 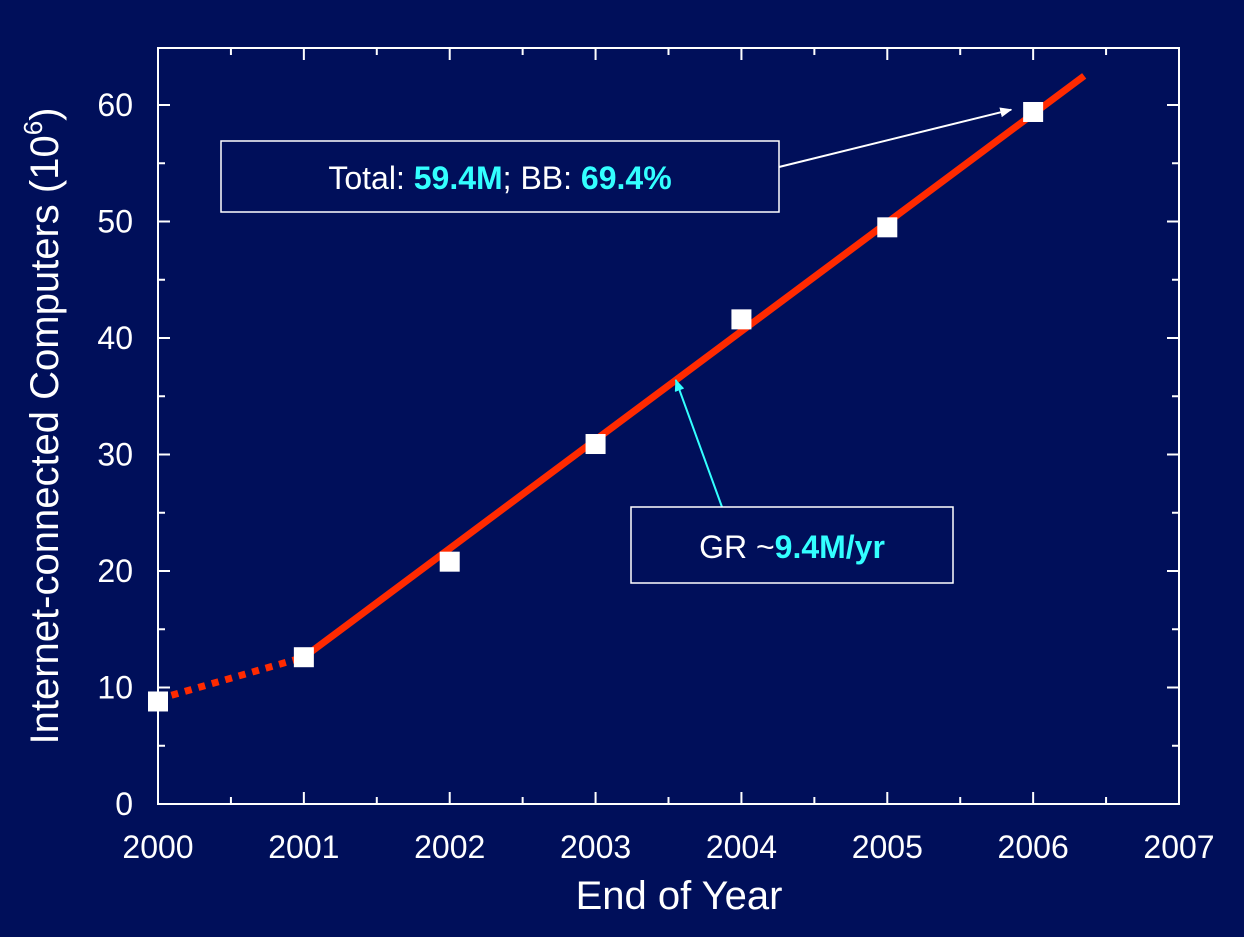 I want to click on y-axis-title-main: Internet-connected Computers (10, so click(x=45, y=439).